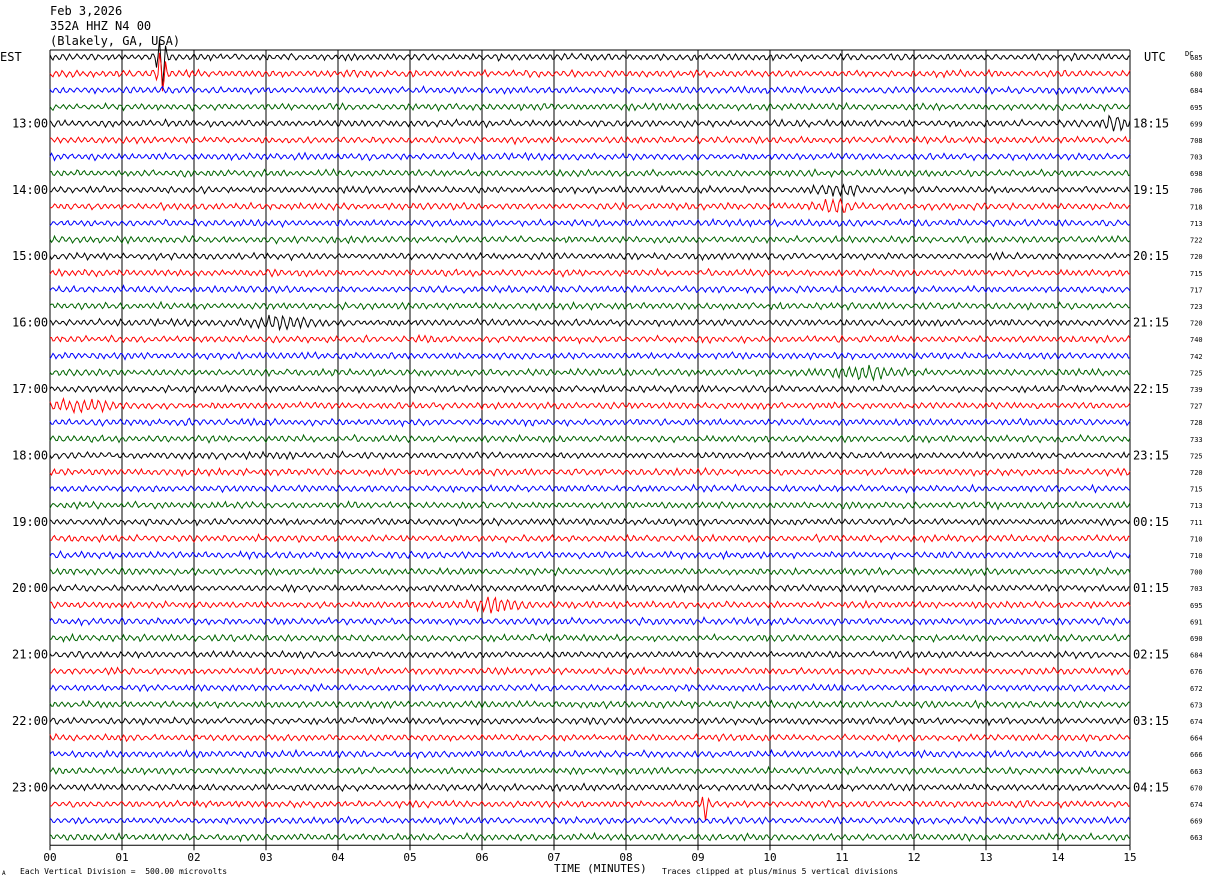  Describe the element at coordinates (30, 655) in the screenshot. I see `left-hour-label: 21:00` at that location.